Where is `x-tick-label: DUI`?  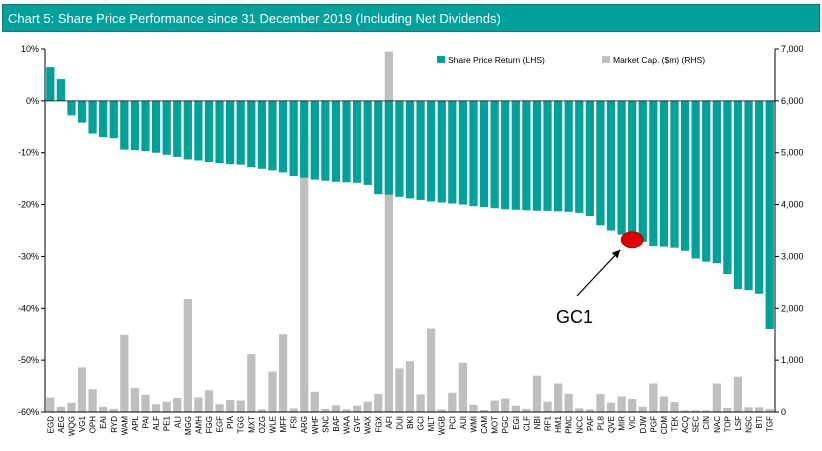 x-tick-label: DUI is located at coordinates (399, 423).